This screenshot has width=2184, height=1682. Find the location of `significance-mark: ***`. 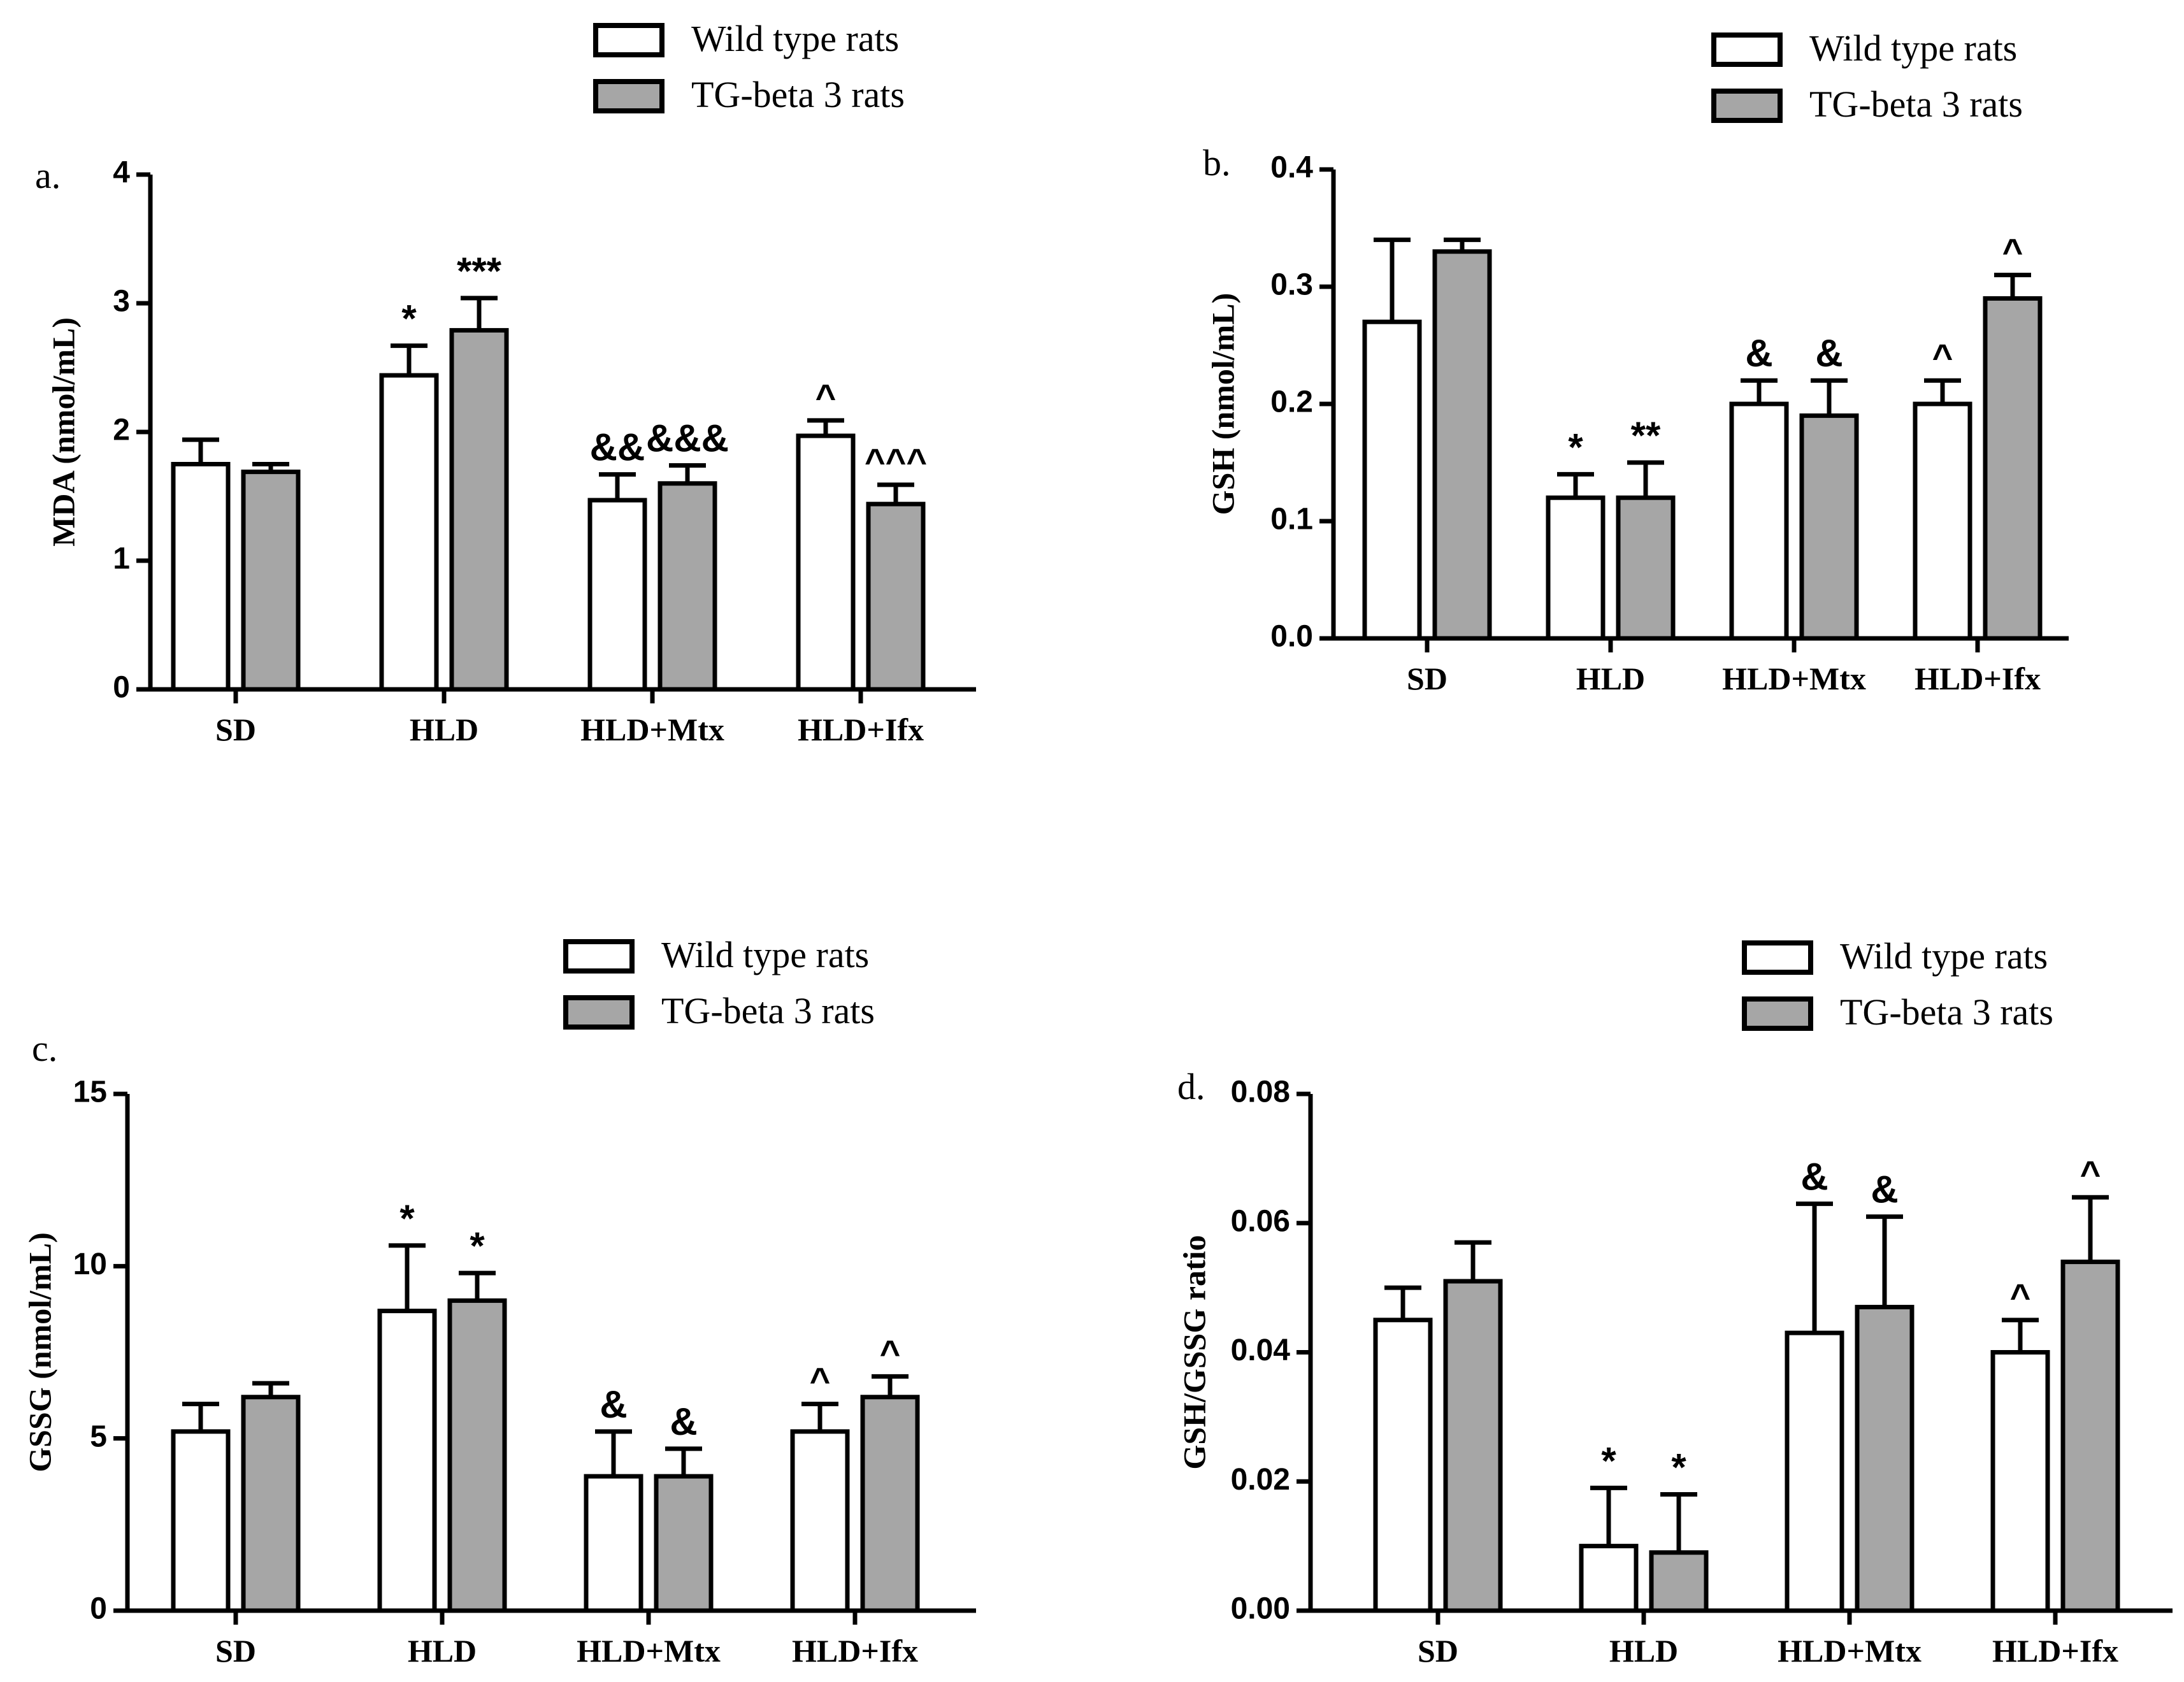

significance-mark: *** is located at coordinates (479, 271).